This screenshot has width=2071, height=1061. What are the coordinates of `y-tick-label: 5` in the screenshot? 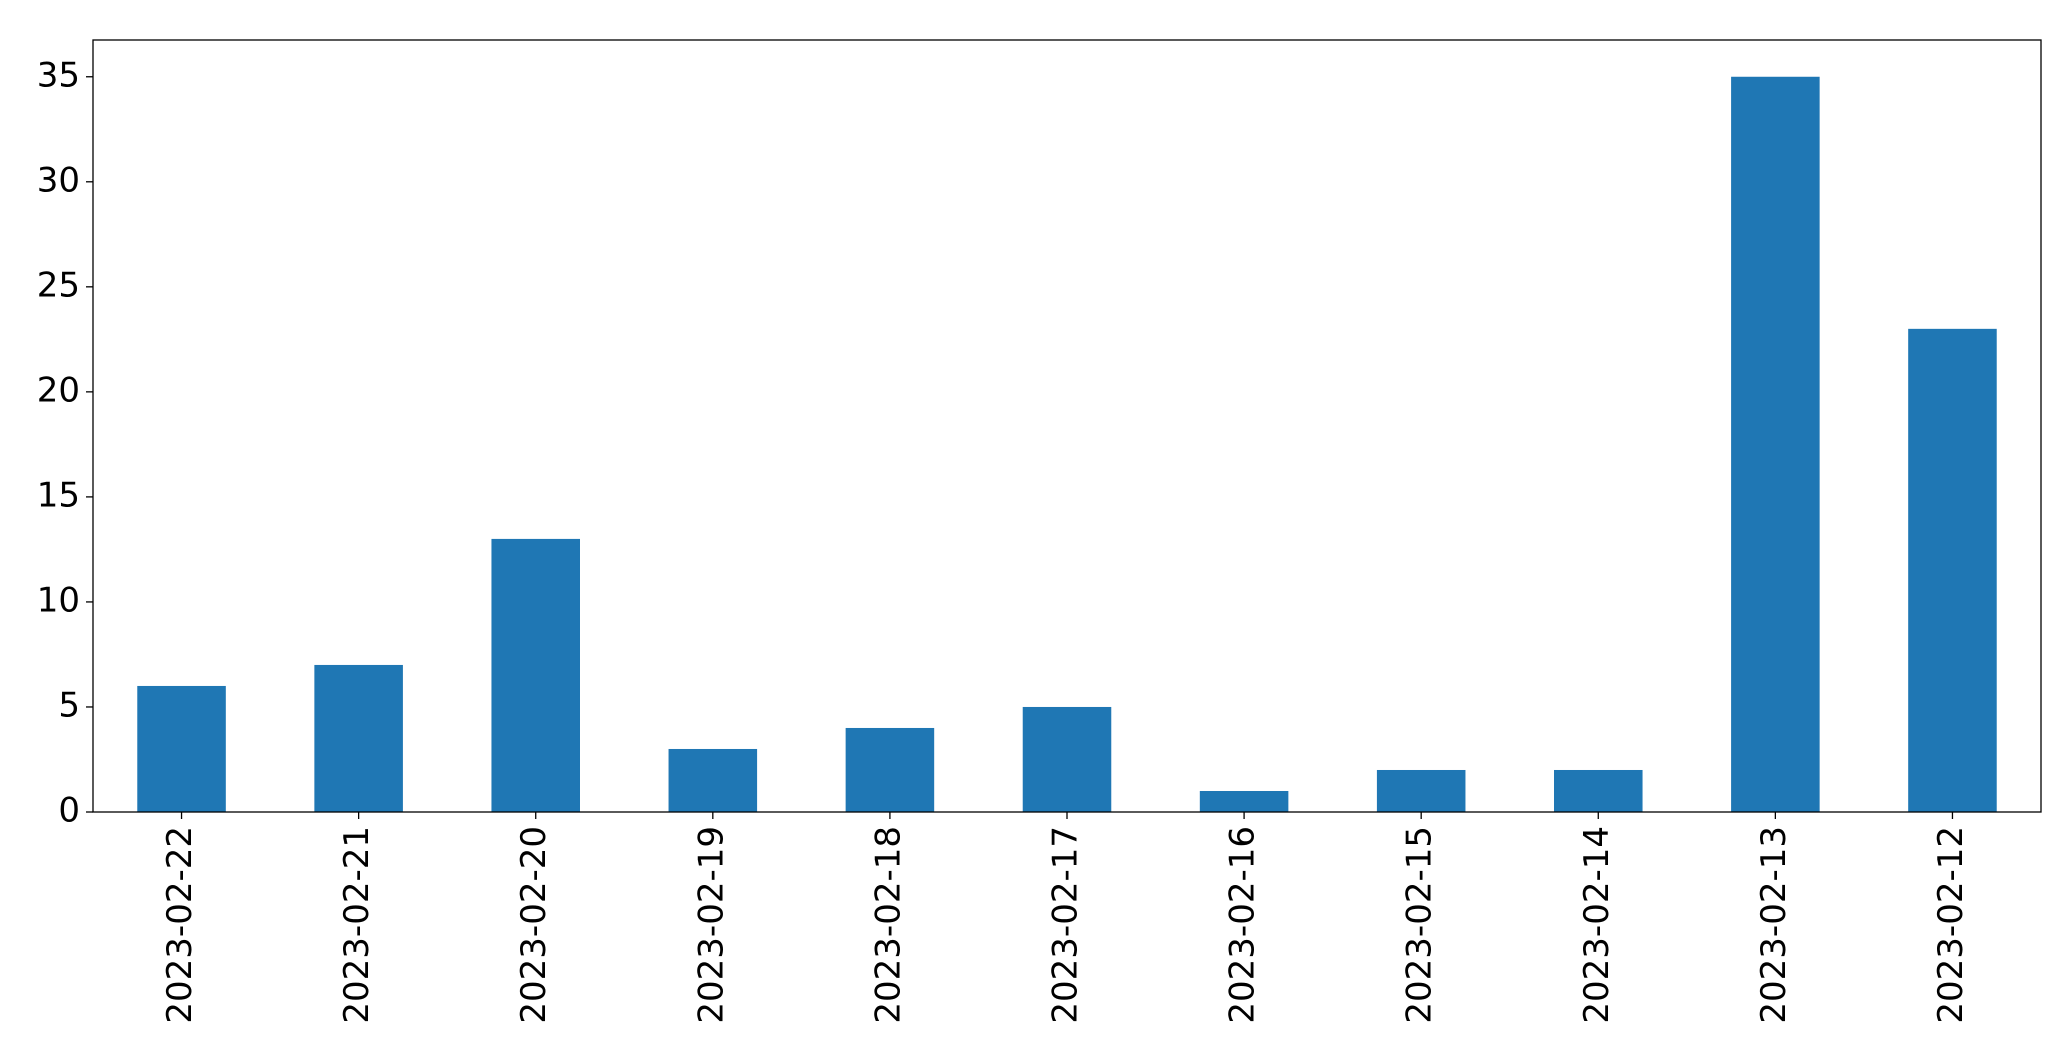 It's located at (69, 705).